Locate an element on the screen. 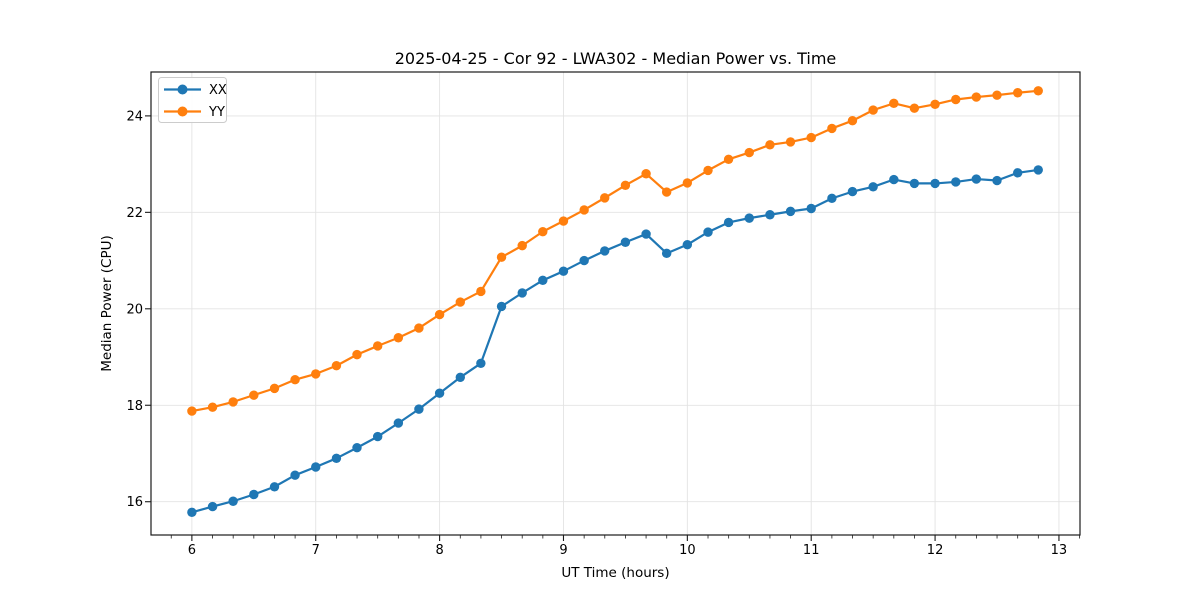 This screenshot has width=1200, height=600. x-tick-label: 6 is located at coordinates (192, 550).